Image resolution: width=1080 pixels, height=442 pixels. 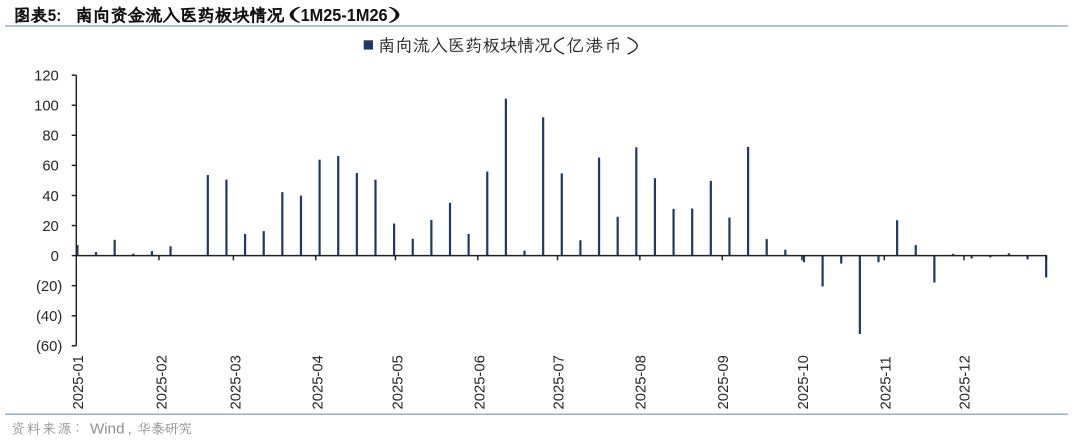 I want to click on svg-text: 20, so click(x=50, y=227).